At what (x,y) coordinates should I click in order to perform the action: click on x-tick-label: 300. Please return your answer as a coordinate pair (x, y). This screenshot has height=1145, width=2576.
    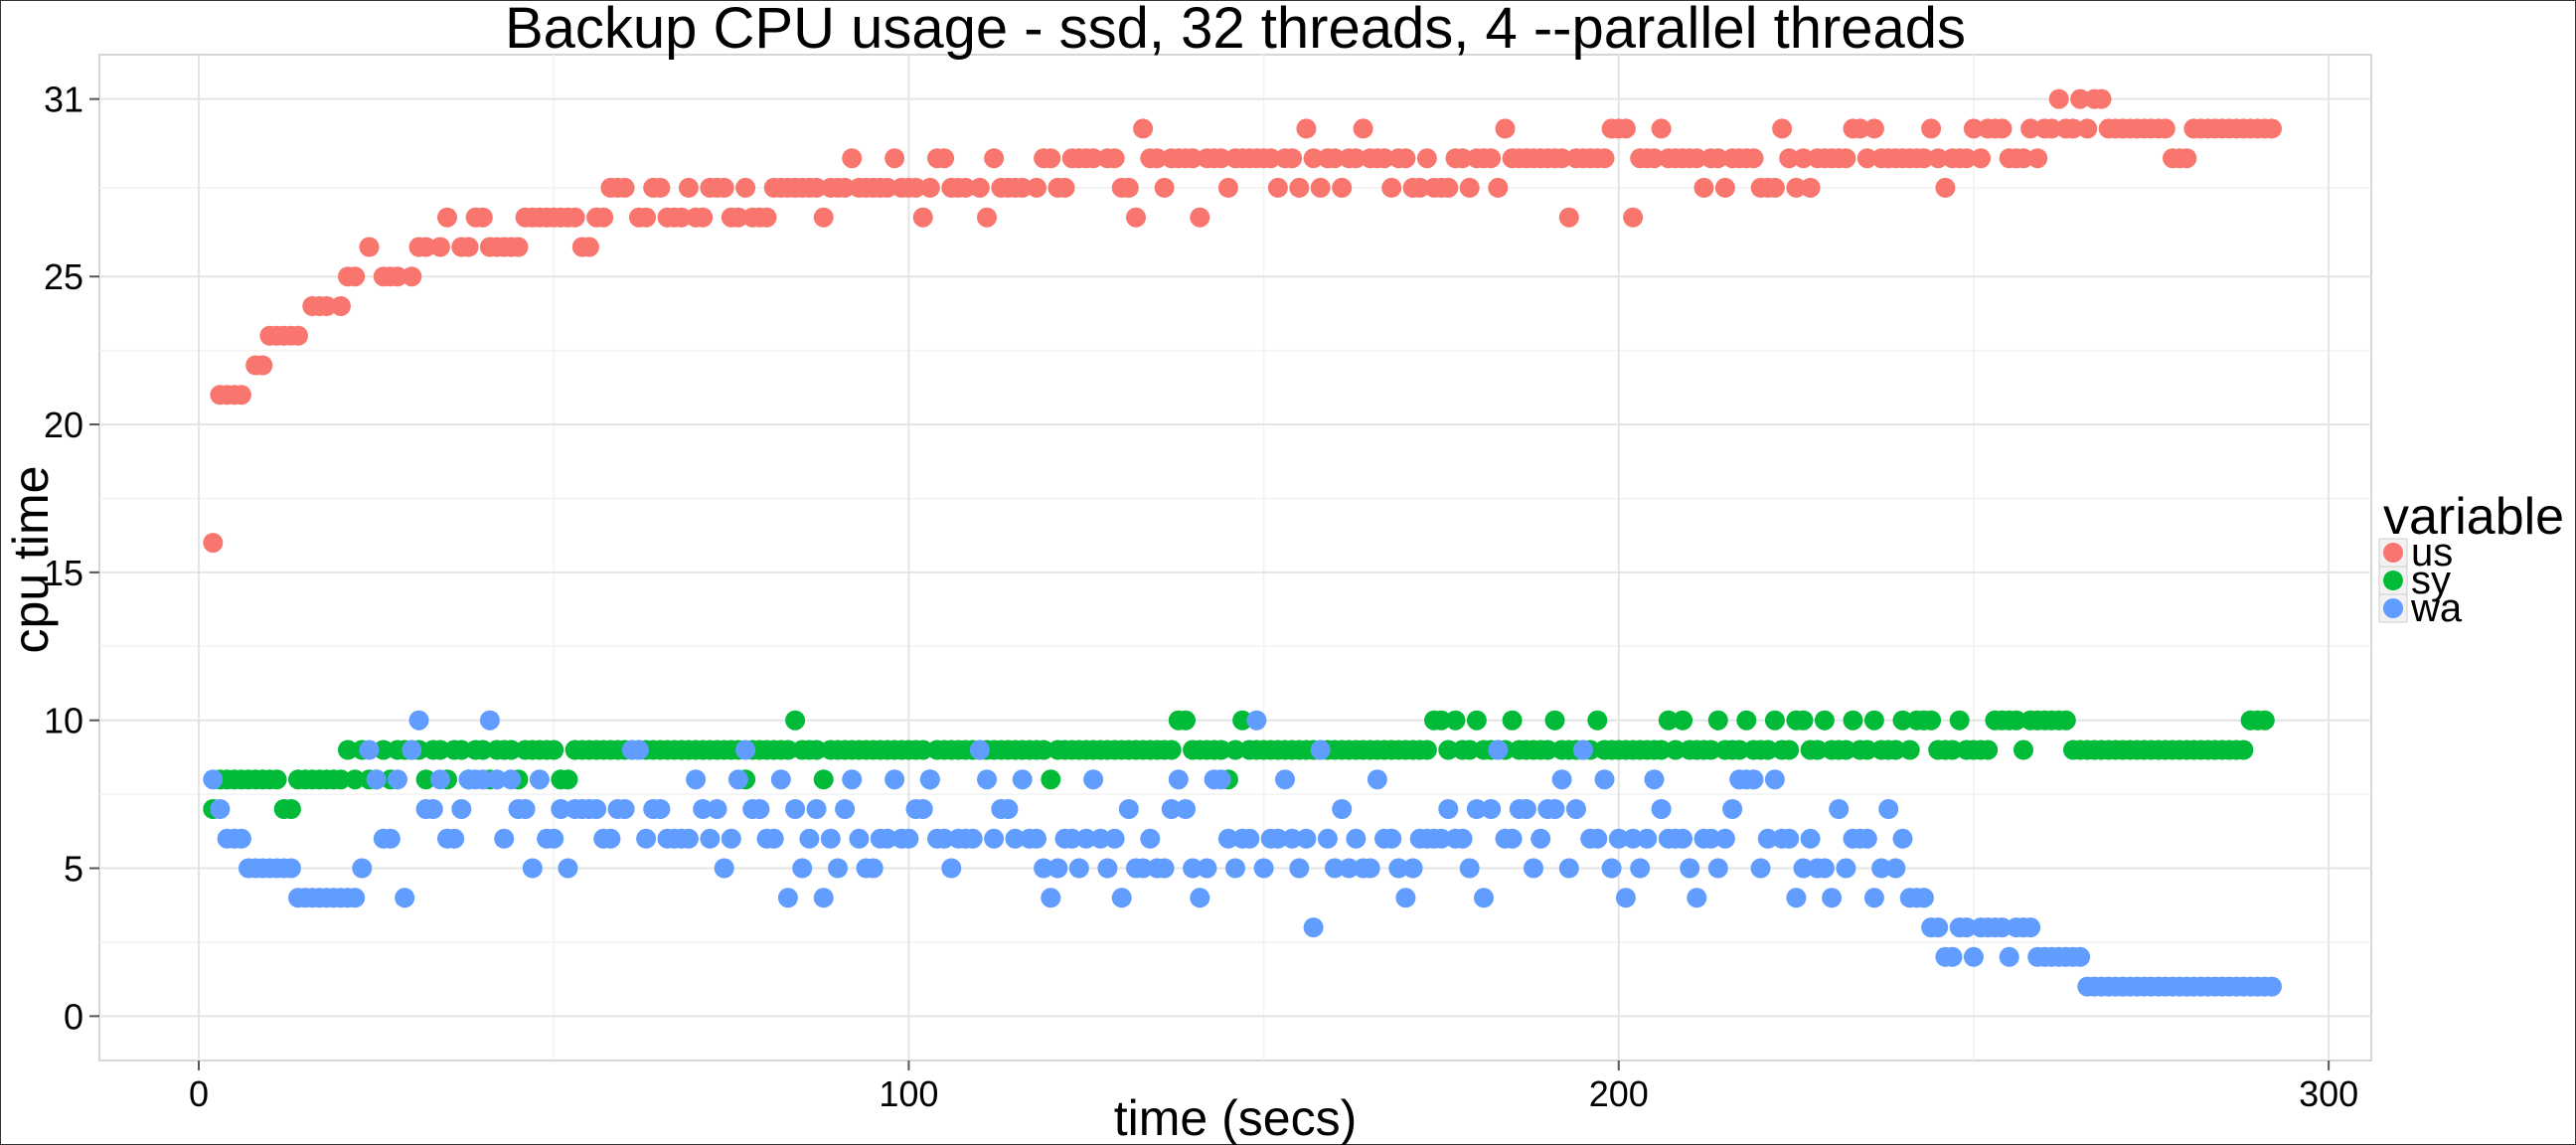
    Looking at the image, I should click on (2328, 1093).